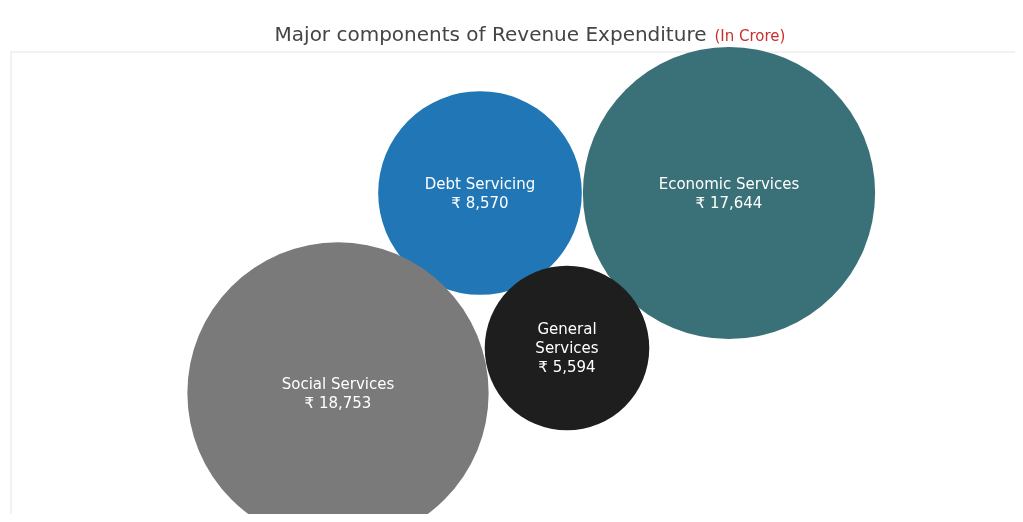 Image resolution: width=1023 pixels, height=522 pixels. What do you see at coordinates (490, 34) in the screenshot?
I see `text: Major components of Revenue Expenditure` at bounding box center [490, 34].